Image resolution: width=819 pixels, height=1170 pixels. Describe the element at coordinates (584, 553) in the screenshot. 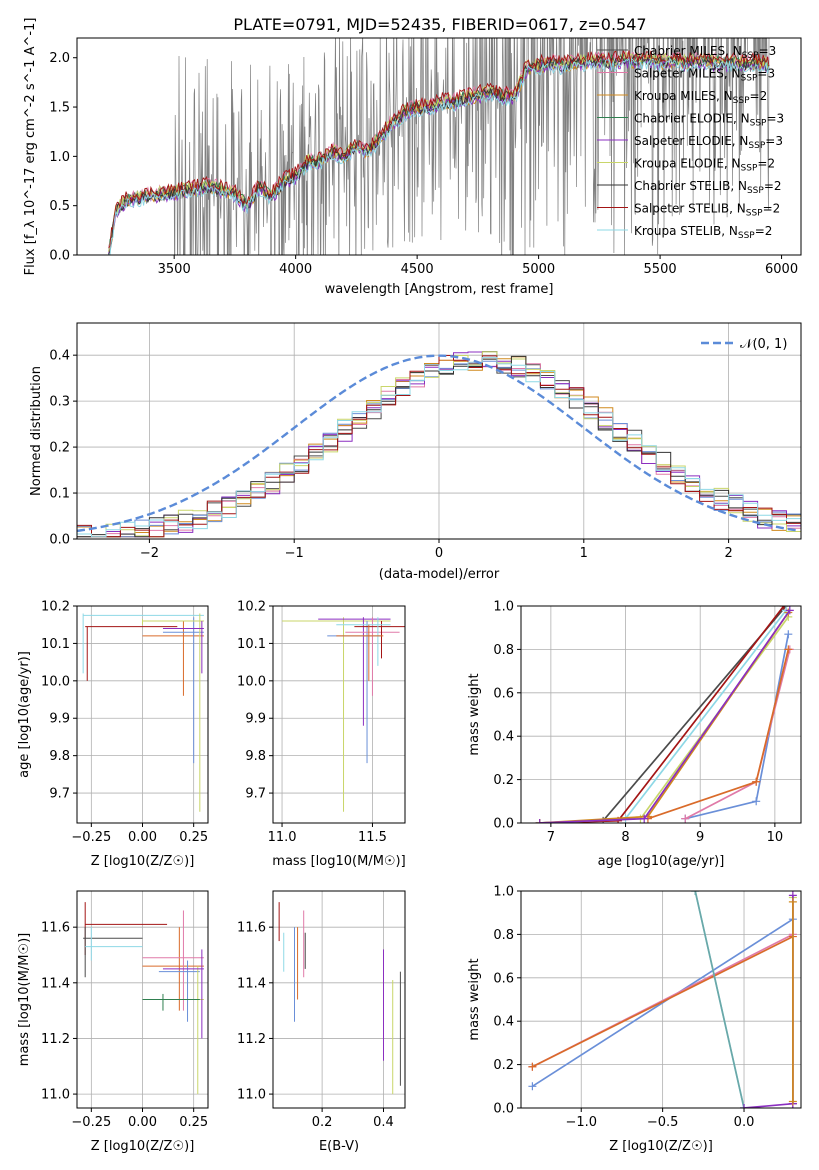

I see `x-tick-label: 1` at that location.